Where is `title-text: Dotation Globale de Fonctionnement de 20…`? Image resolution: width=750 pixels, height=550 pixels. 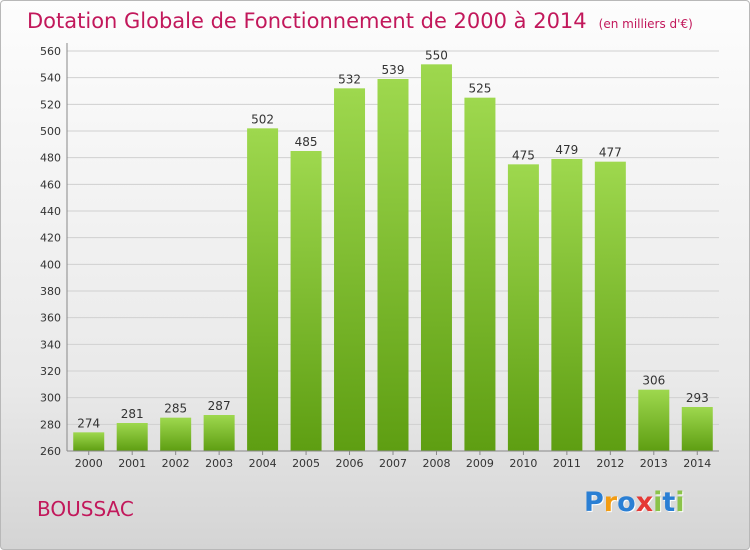 title-text: Dotation Globale de Fonctionnement de 20… is located at coordinates (307, 21).